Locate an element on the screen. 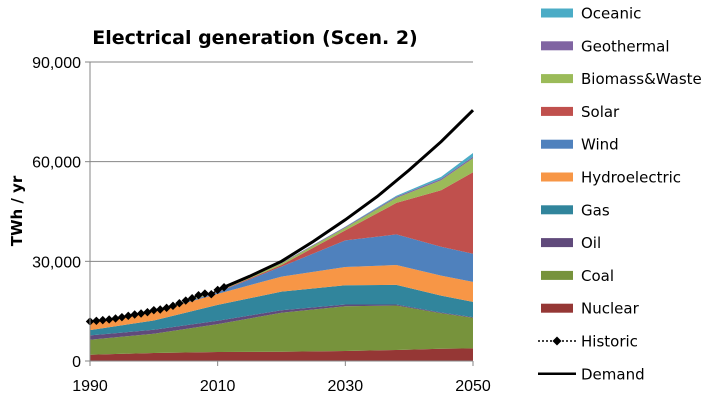  y-tick-label: 90,000 is located at coordinates (56, 63).